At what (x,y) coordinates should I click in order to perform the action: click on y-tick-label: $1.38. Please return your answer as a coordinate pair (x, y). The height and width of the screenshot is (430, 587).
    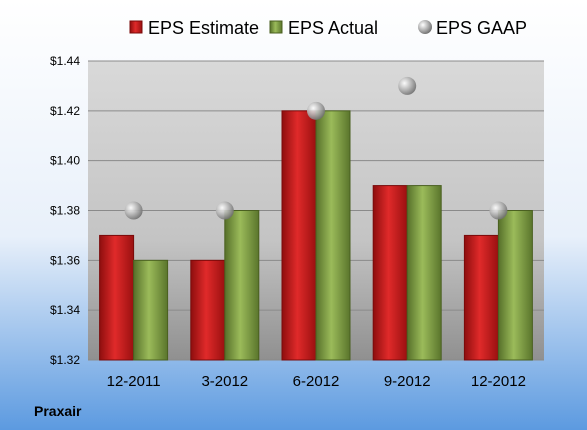
    Looking at the image, I should click on (65, 211).